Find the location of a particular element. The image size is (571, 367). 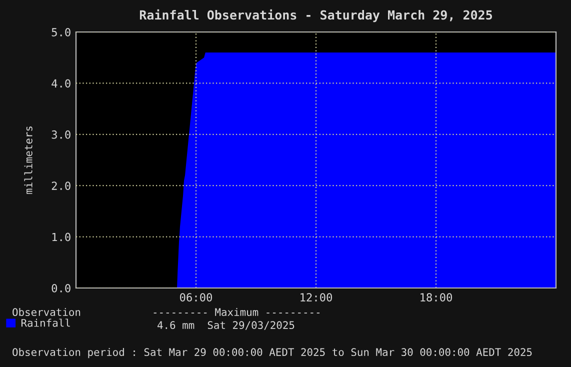

text: Observation is located at coordinates (46, 312).